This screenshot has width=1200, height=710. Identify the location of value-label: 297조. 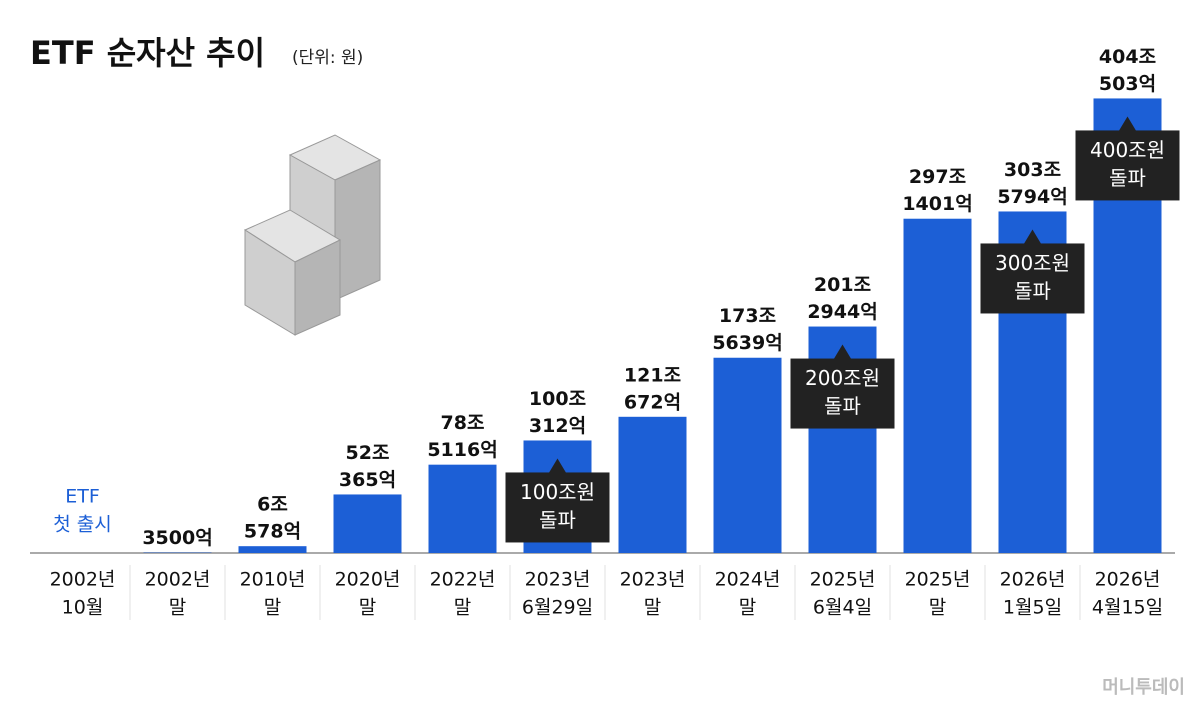
(937, 177).